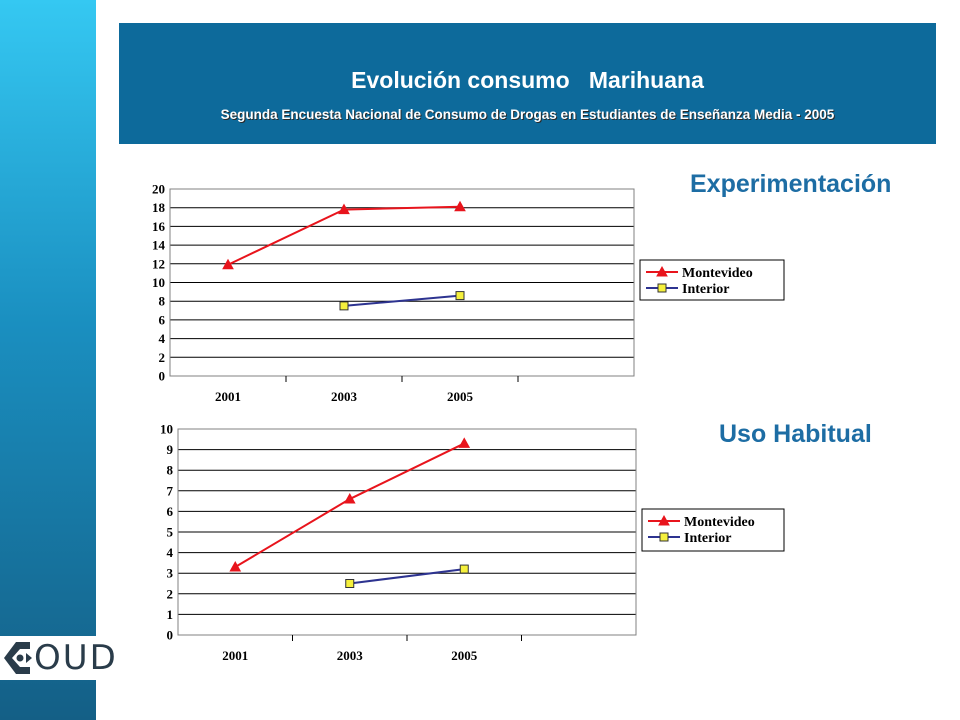  Describe the element at coordinates (791, 184) in the screenshot. I see `experimentacion-label: Experimentación` at that location.